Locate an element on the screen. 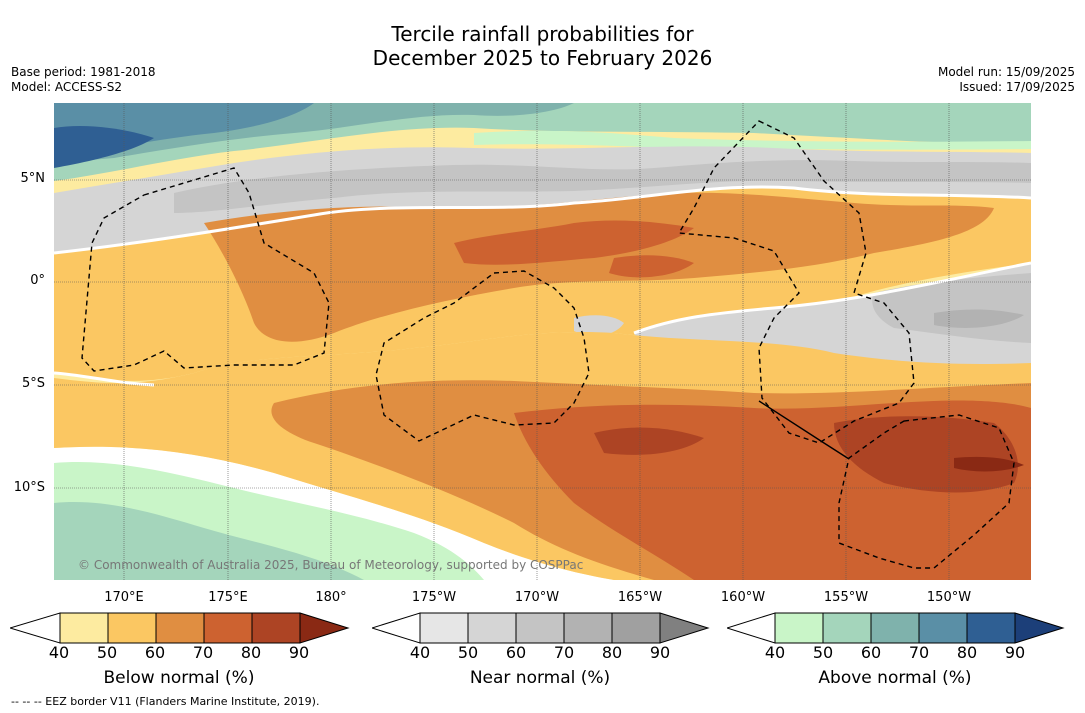 The width and height of the screenshot is (1085, 713). central-orange-dark is located at coordinates (574, 242).